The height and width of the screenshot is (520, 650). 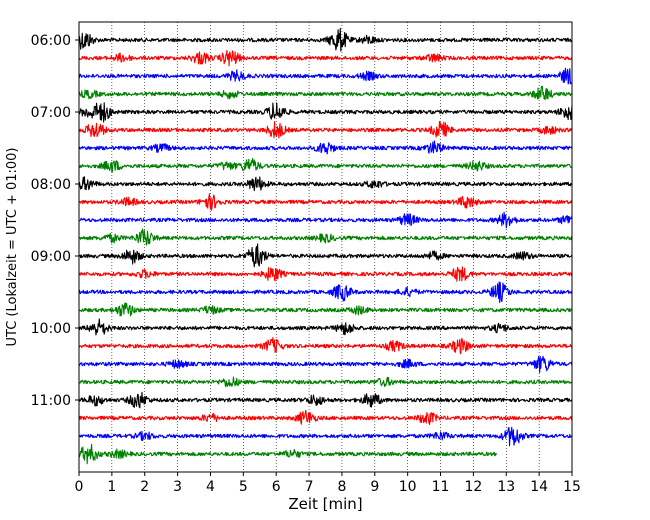 I want to click on y-tick-label-0: 06:00, so click(x=51, y=41).